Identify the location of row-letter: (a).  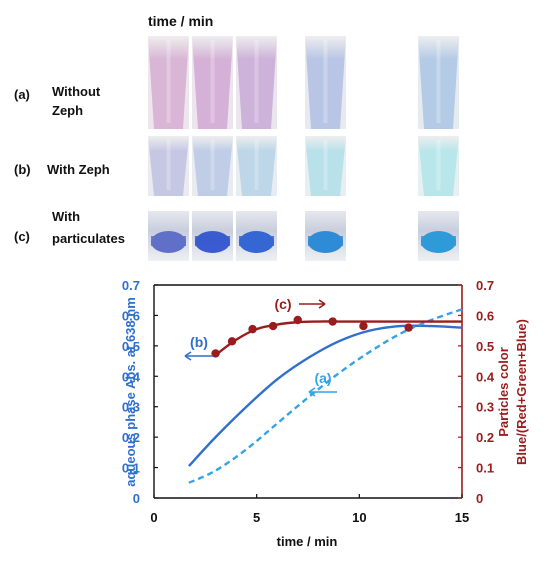
(22, 94).